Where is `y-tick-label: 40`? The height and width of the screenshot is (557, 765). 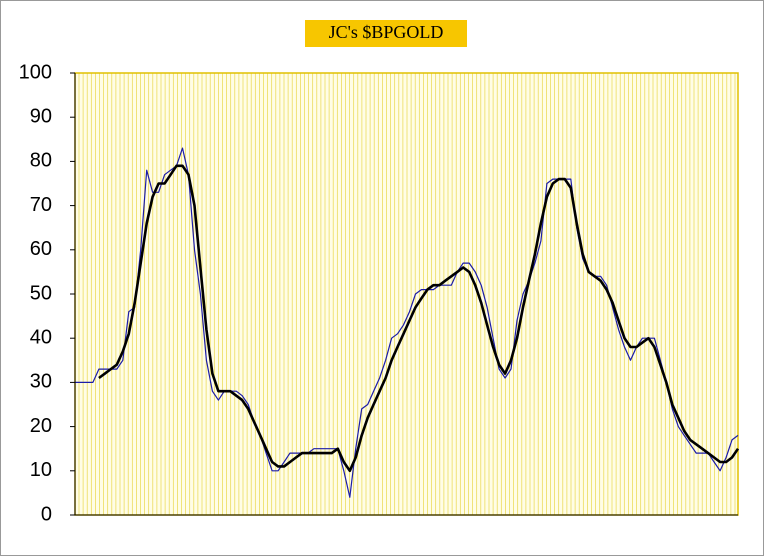 y-tick-label: 40 is located at coordinates (41, 337).